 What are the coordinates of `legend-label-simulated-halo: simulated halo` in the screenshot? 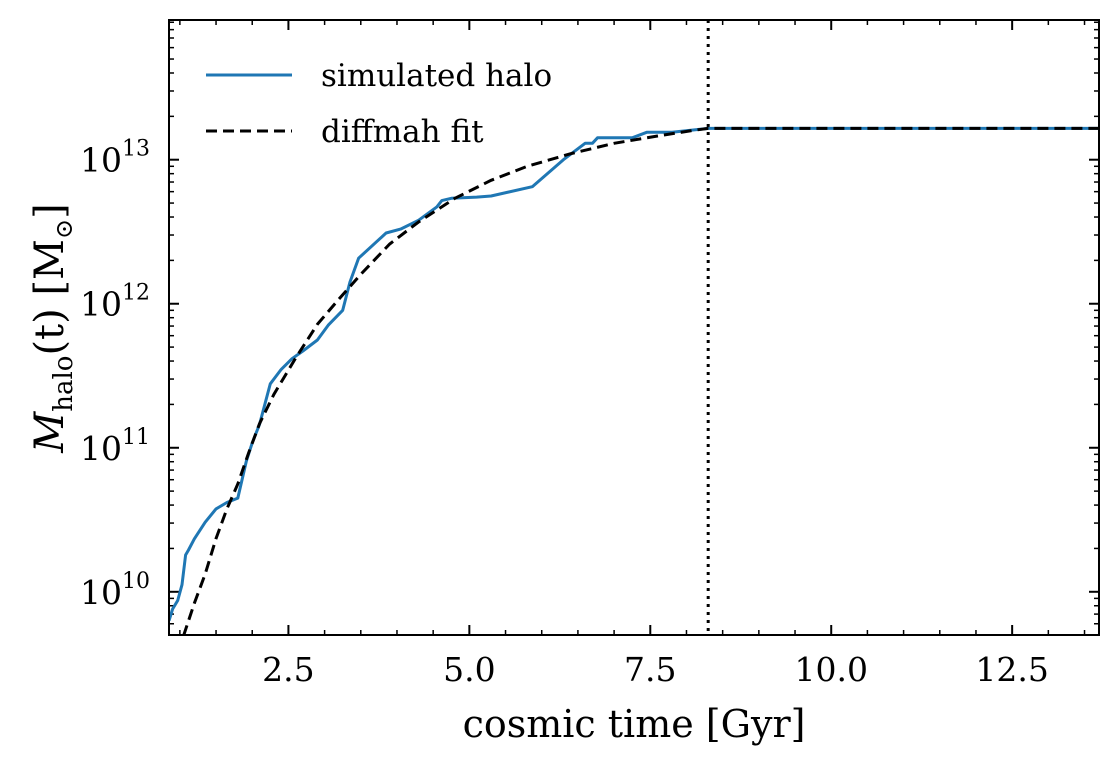 It's located at (436, 76).